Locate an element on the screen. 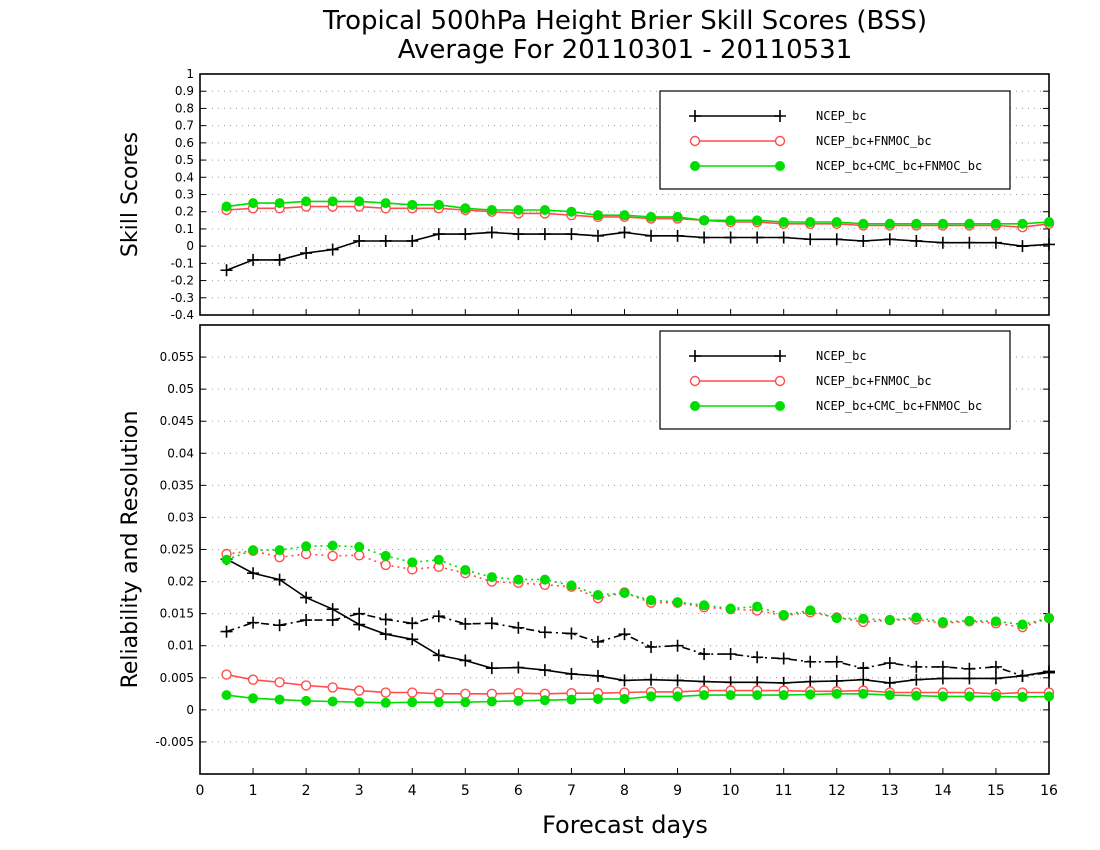 This screenshot has height=850, width=1100. x-tick-label: 12 is located at coordinates (837, 791).